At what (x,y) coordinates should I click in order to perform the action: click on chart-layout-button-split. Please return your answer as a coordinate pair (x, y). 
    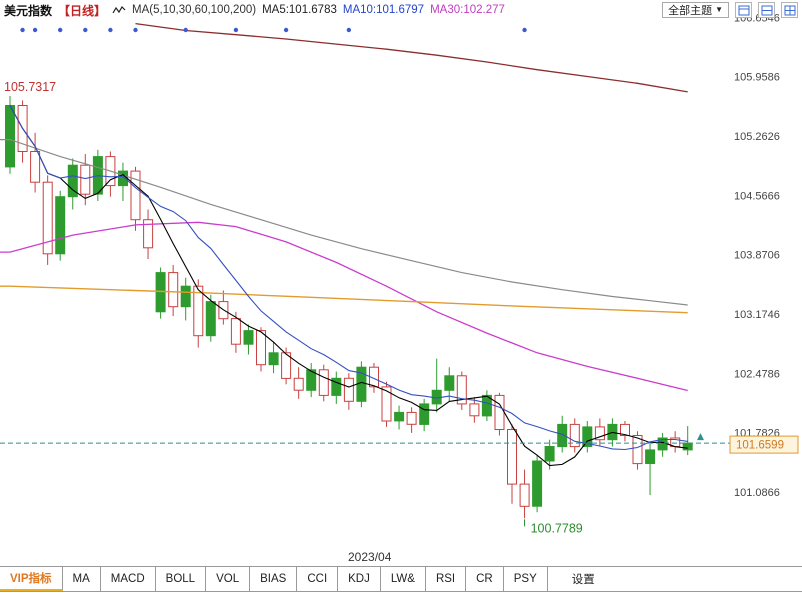
    Looking at the image, I should click on (766, 10).